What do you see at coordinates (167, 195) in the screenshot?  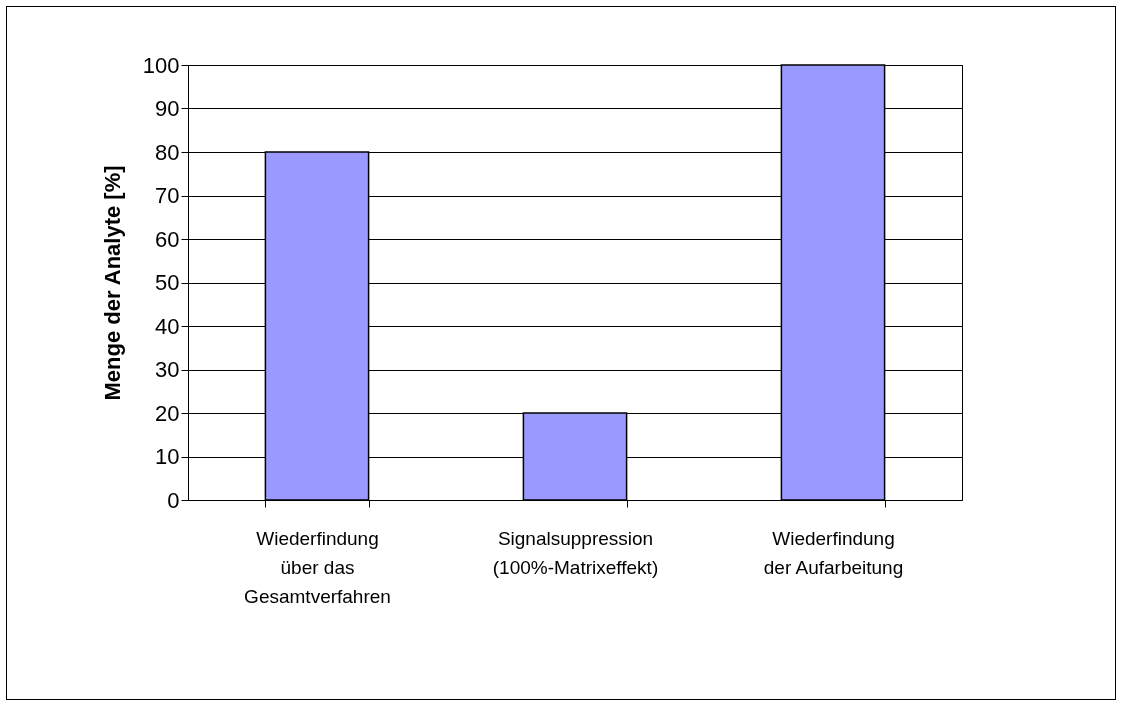 I see `y-tick-label: 70` at bounding box center [167, 195].